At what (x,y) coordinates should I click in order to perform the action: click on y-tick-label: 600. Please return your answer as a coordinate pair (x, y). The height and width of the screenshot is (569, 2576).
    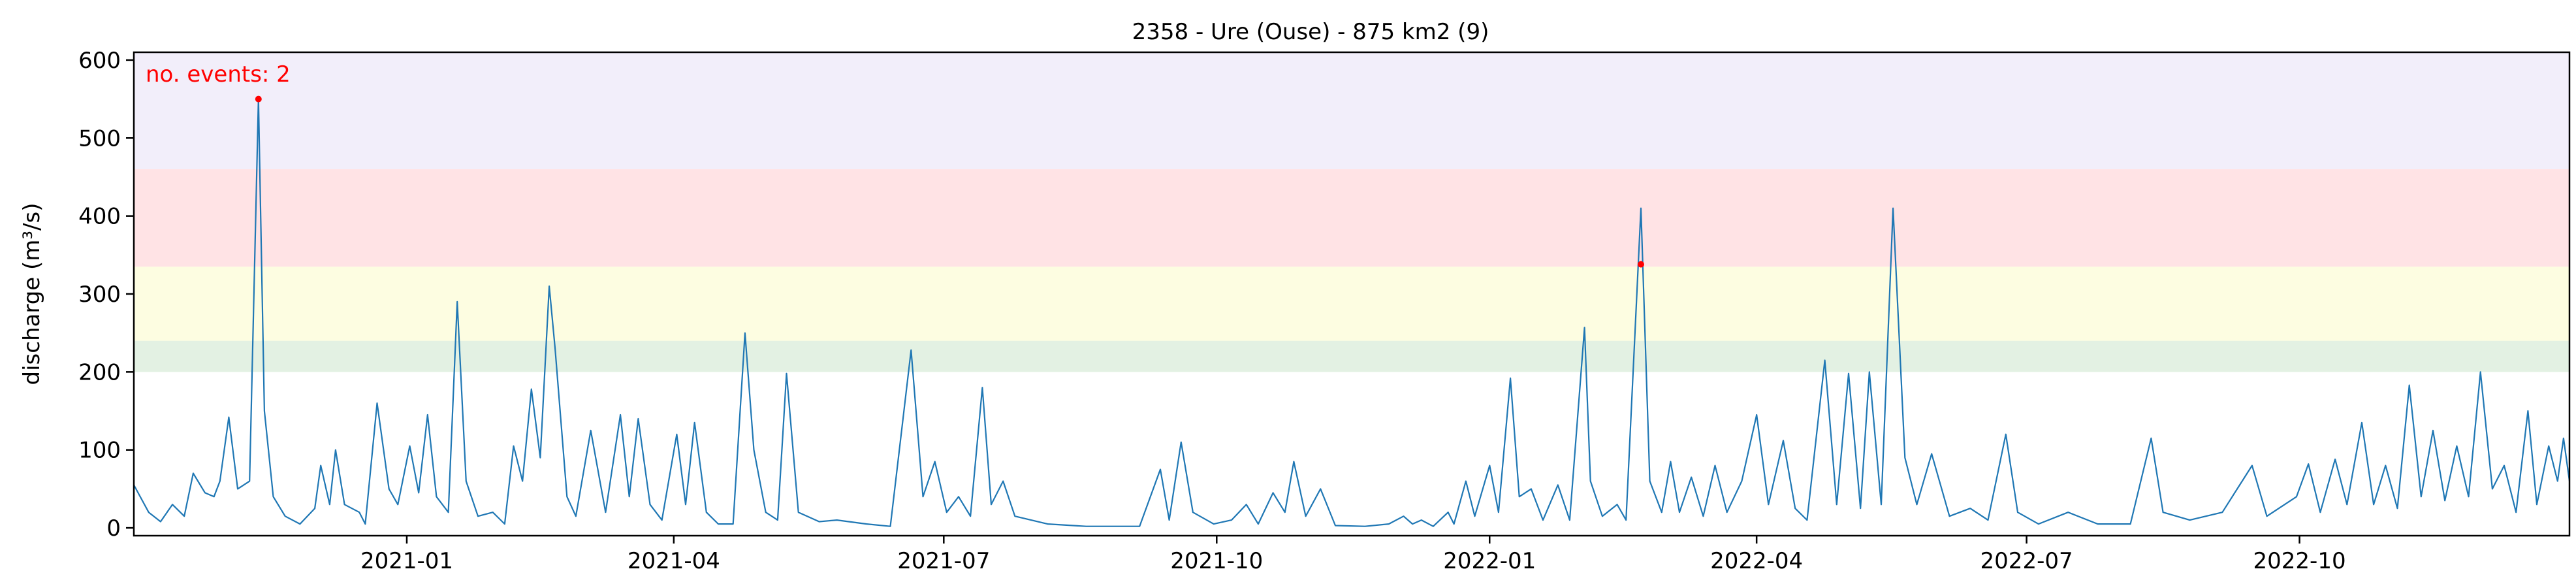
    Looking at the image, I should click on (99, 61).